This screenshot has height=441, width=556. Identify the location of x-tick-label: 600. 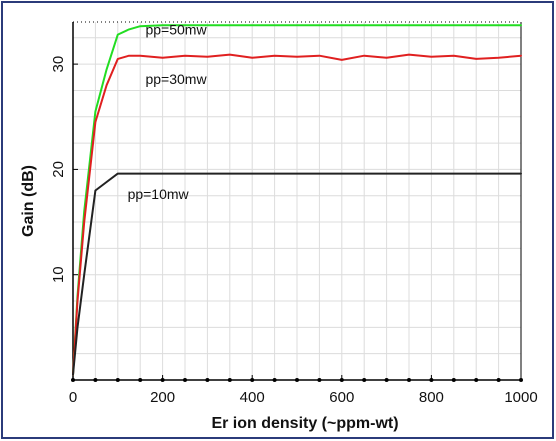
(341, 397).